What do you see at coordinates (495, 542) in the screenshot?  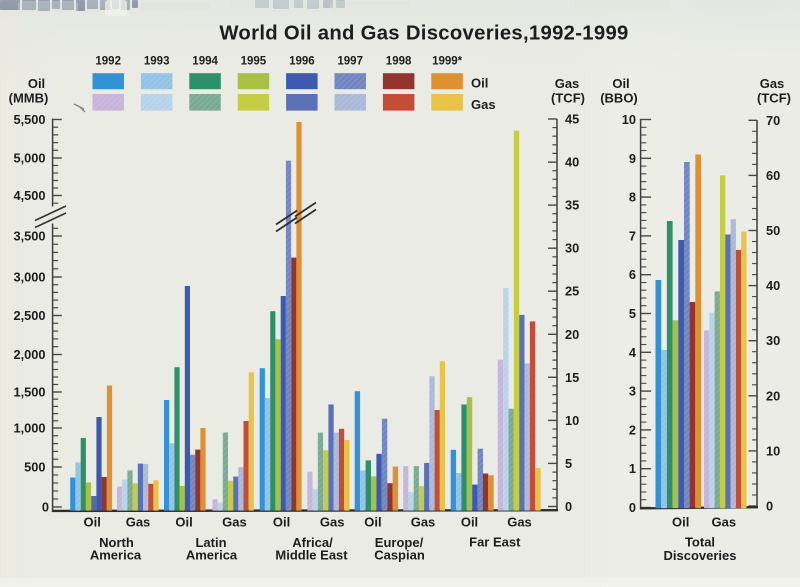 I see `svg-text: Far East` at bounding box center [495, 542].